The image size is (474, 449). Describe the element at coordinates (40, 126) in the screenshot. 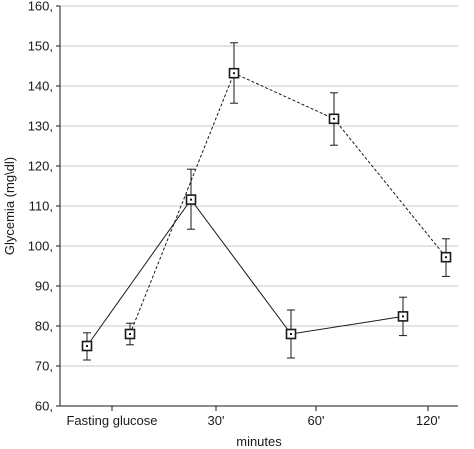

I see `y-tick-label: 130,` at that location.